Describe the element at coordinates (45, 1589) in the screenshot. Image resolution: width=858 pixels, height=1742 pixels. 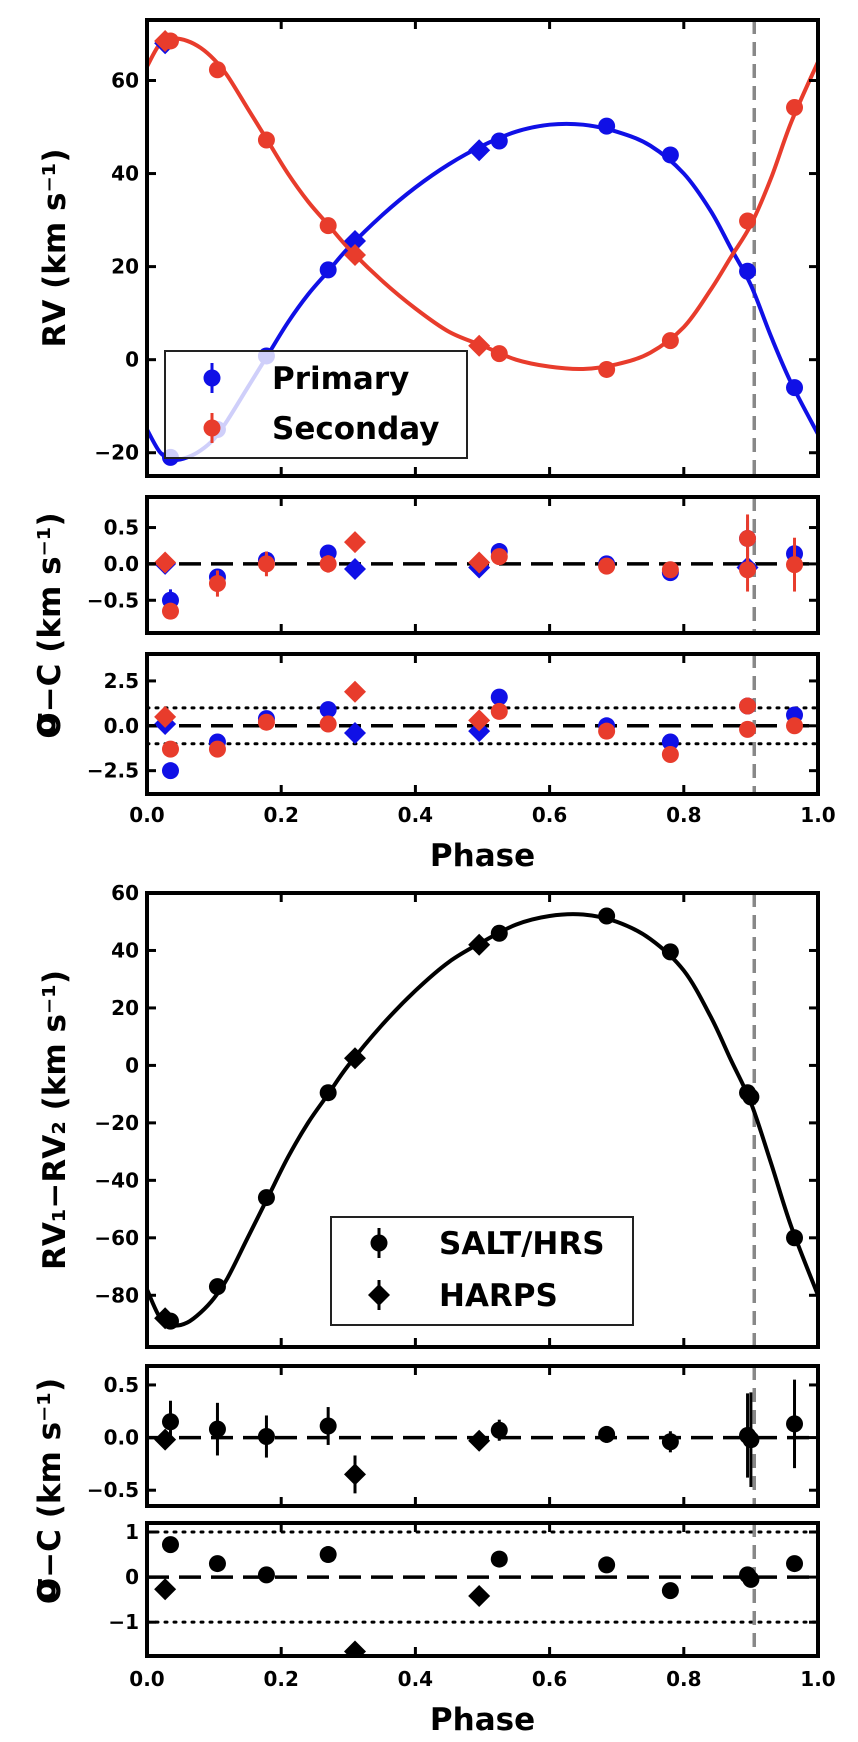
I see `y-axis-label: σ` at that location.